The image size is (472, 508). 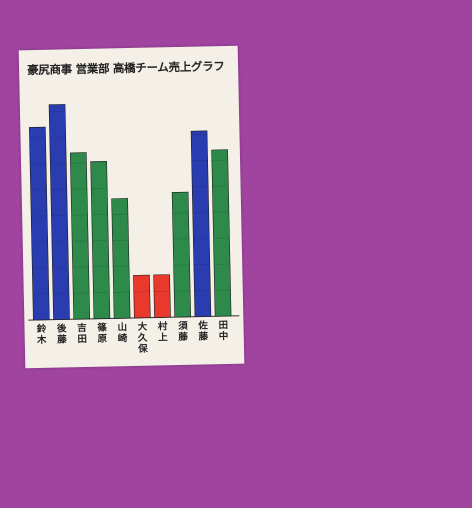 What do you see at coordinates (102, 333) in the screenshot?
I see `tick-label-4: 篠原` at bounding box center [102, 333].